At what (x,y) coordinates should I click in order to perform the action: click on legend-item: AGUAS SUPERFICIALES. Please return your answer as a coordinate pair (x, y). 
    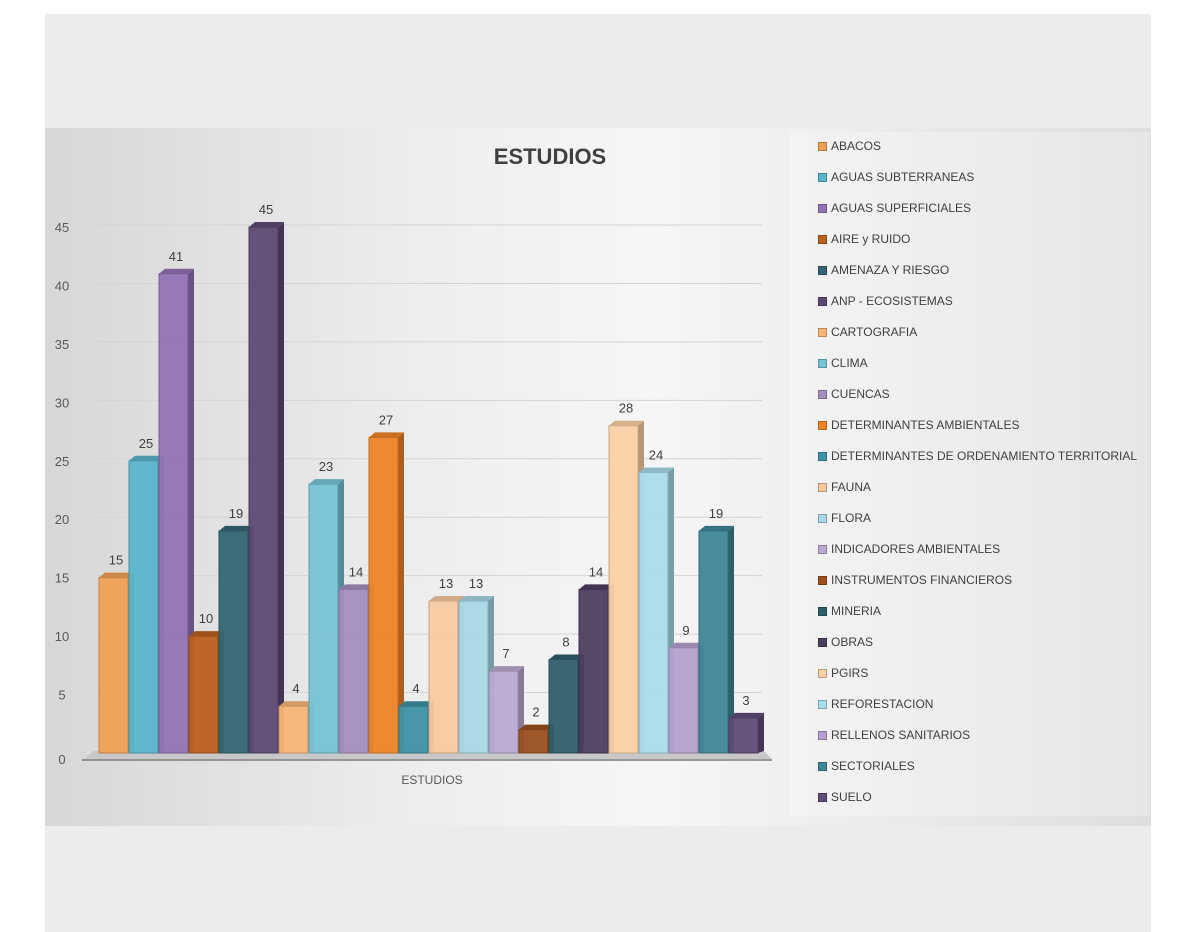
    Looking at the image, I should click on (894, 208).